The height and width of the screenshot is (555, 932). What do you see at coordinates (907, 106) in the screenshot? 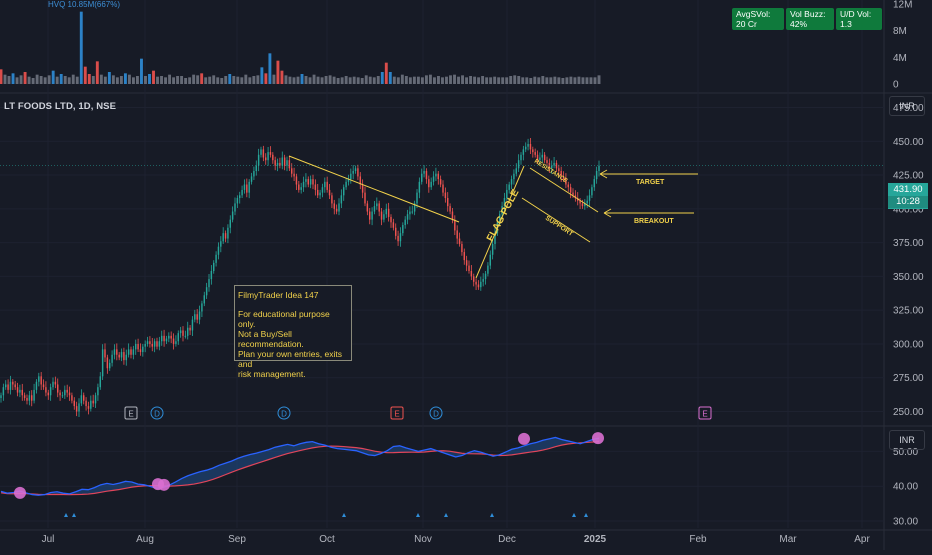
I see `currency-selector-main: INR` at bounding box center [907, 106].